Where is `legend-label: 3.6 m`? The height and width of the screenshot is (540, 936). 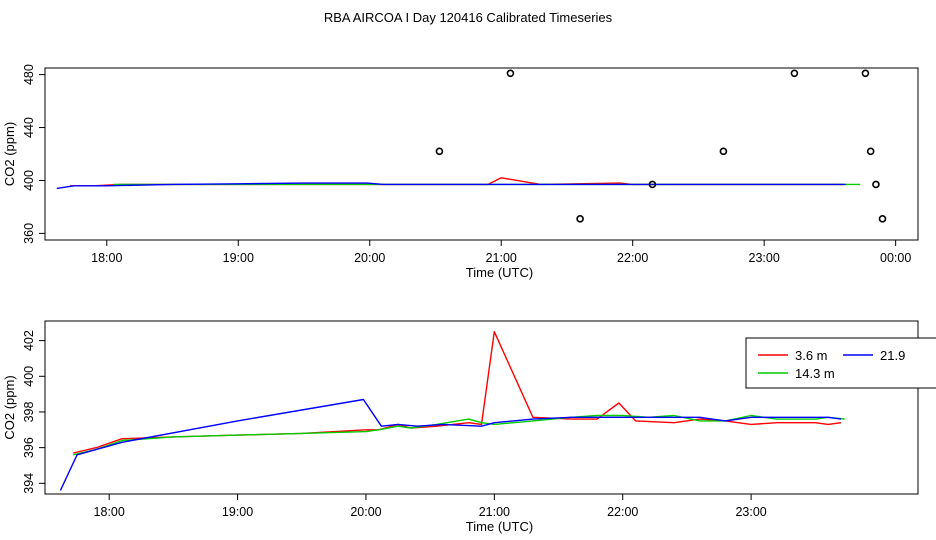
legend-label: 3.6 m is located at coordinates (811, 355).